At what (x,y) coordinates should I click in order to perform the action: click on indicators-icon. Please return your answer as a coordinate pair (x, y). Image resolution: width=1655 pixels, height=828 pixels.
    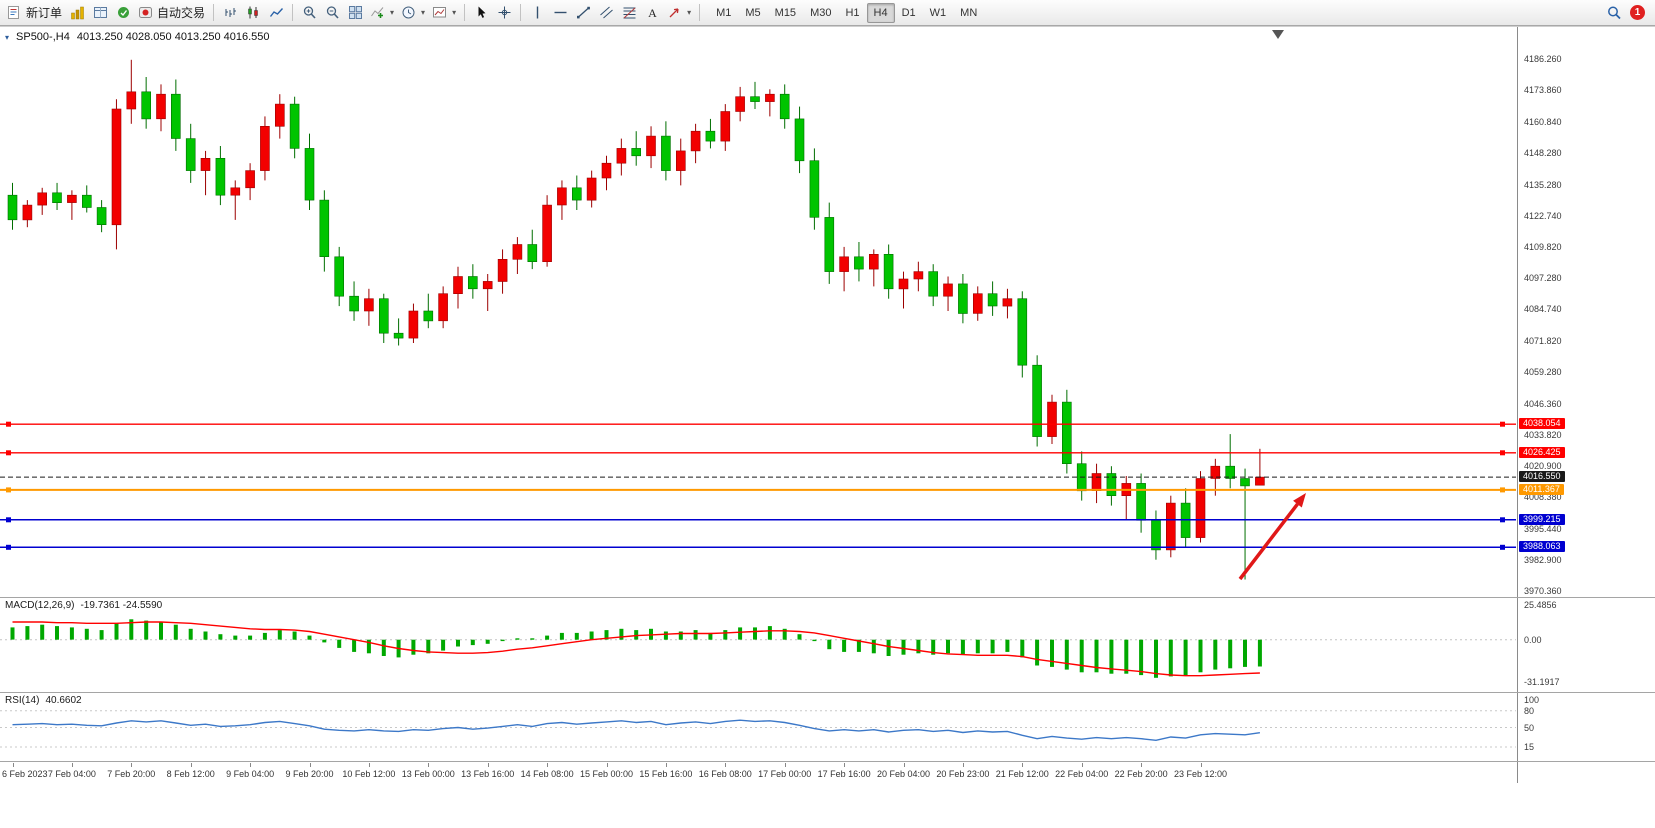
    Looking at the image, I should click on (377, 12).